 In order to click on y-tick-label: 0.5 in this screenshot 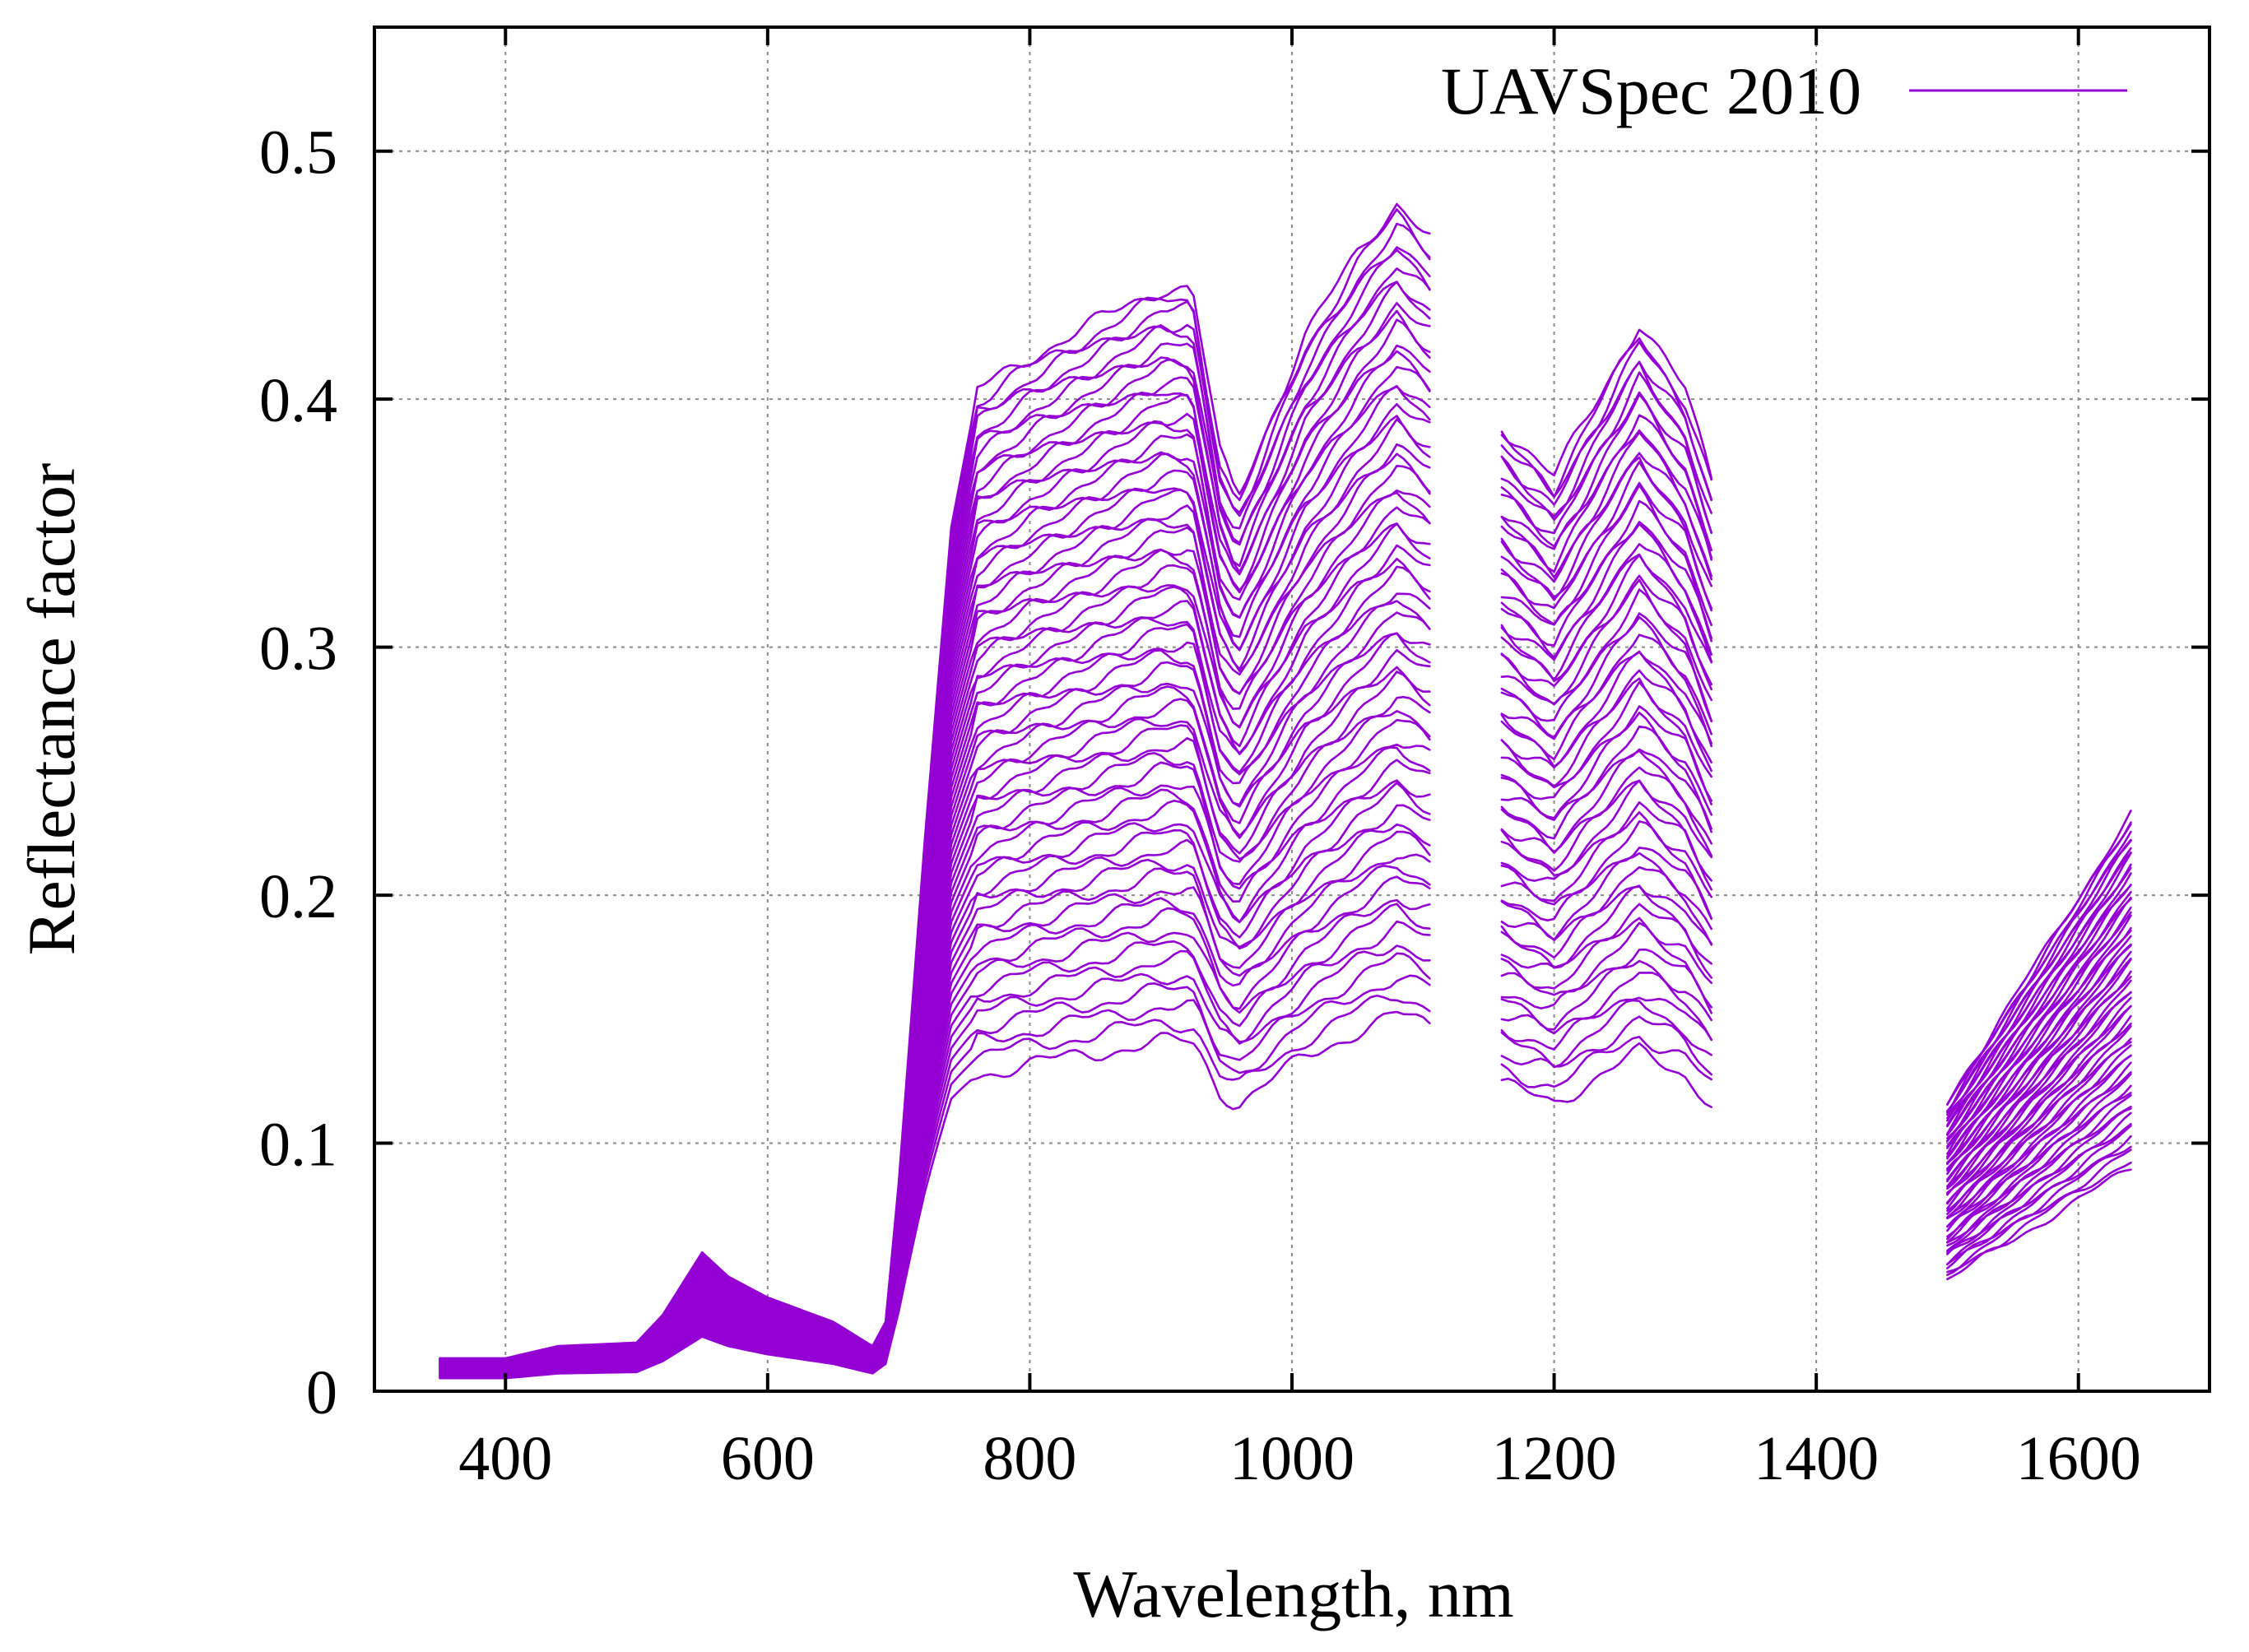, I will do `click(298, 153)`.